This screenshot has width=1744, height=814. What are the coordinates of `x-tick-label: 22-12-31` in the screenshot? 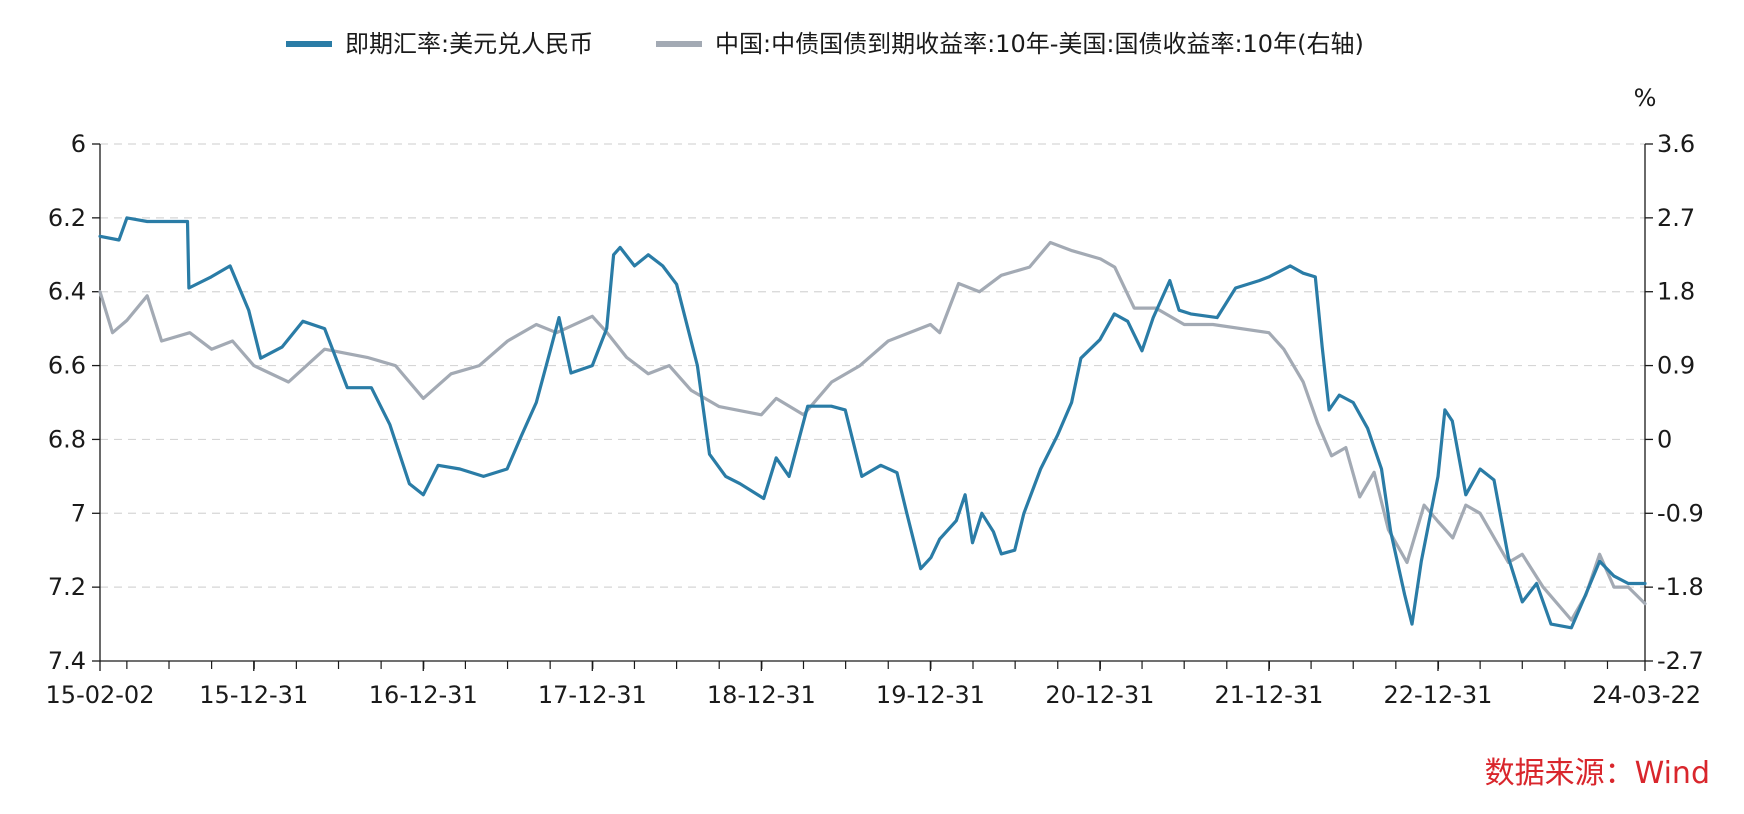 It's located at (1438, 695).